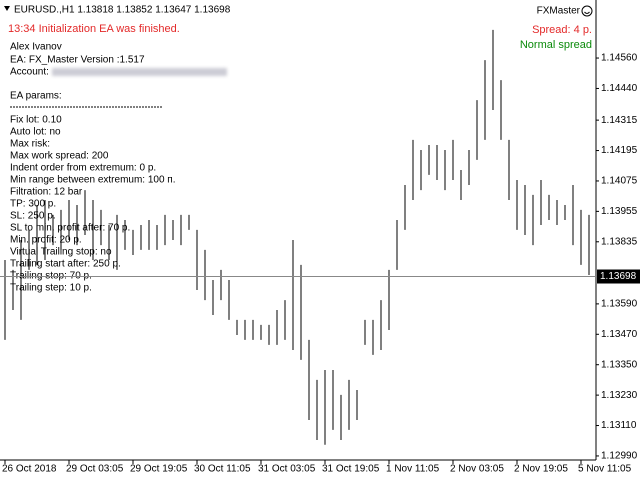 This screenshot has height=480, width=640. I want to click on author: Alex Ivanov, so click(36, 47).